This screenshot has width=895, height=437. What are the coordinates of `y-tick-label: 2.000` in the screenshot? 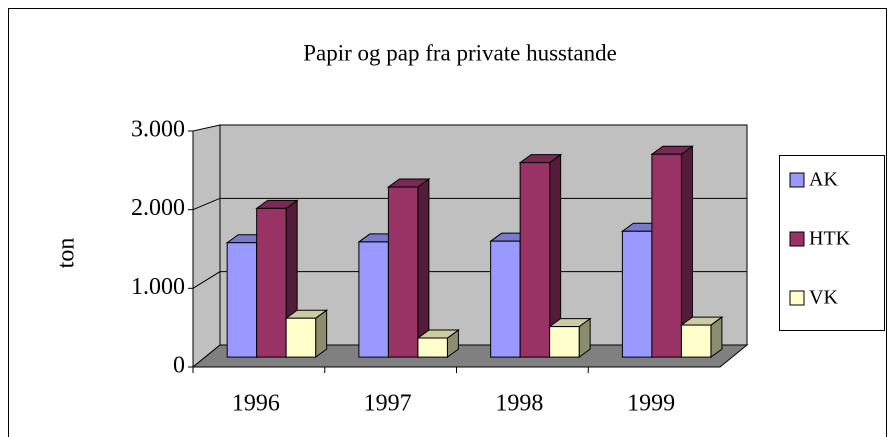 It's located at (158, 208).